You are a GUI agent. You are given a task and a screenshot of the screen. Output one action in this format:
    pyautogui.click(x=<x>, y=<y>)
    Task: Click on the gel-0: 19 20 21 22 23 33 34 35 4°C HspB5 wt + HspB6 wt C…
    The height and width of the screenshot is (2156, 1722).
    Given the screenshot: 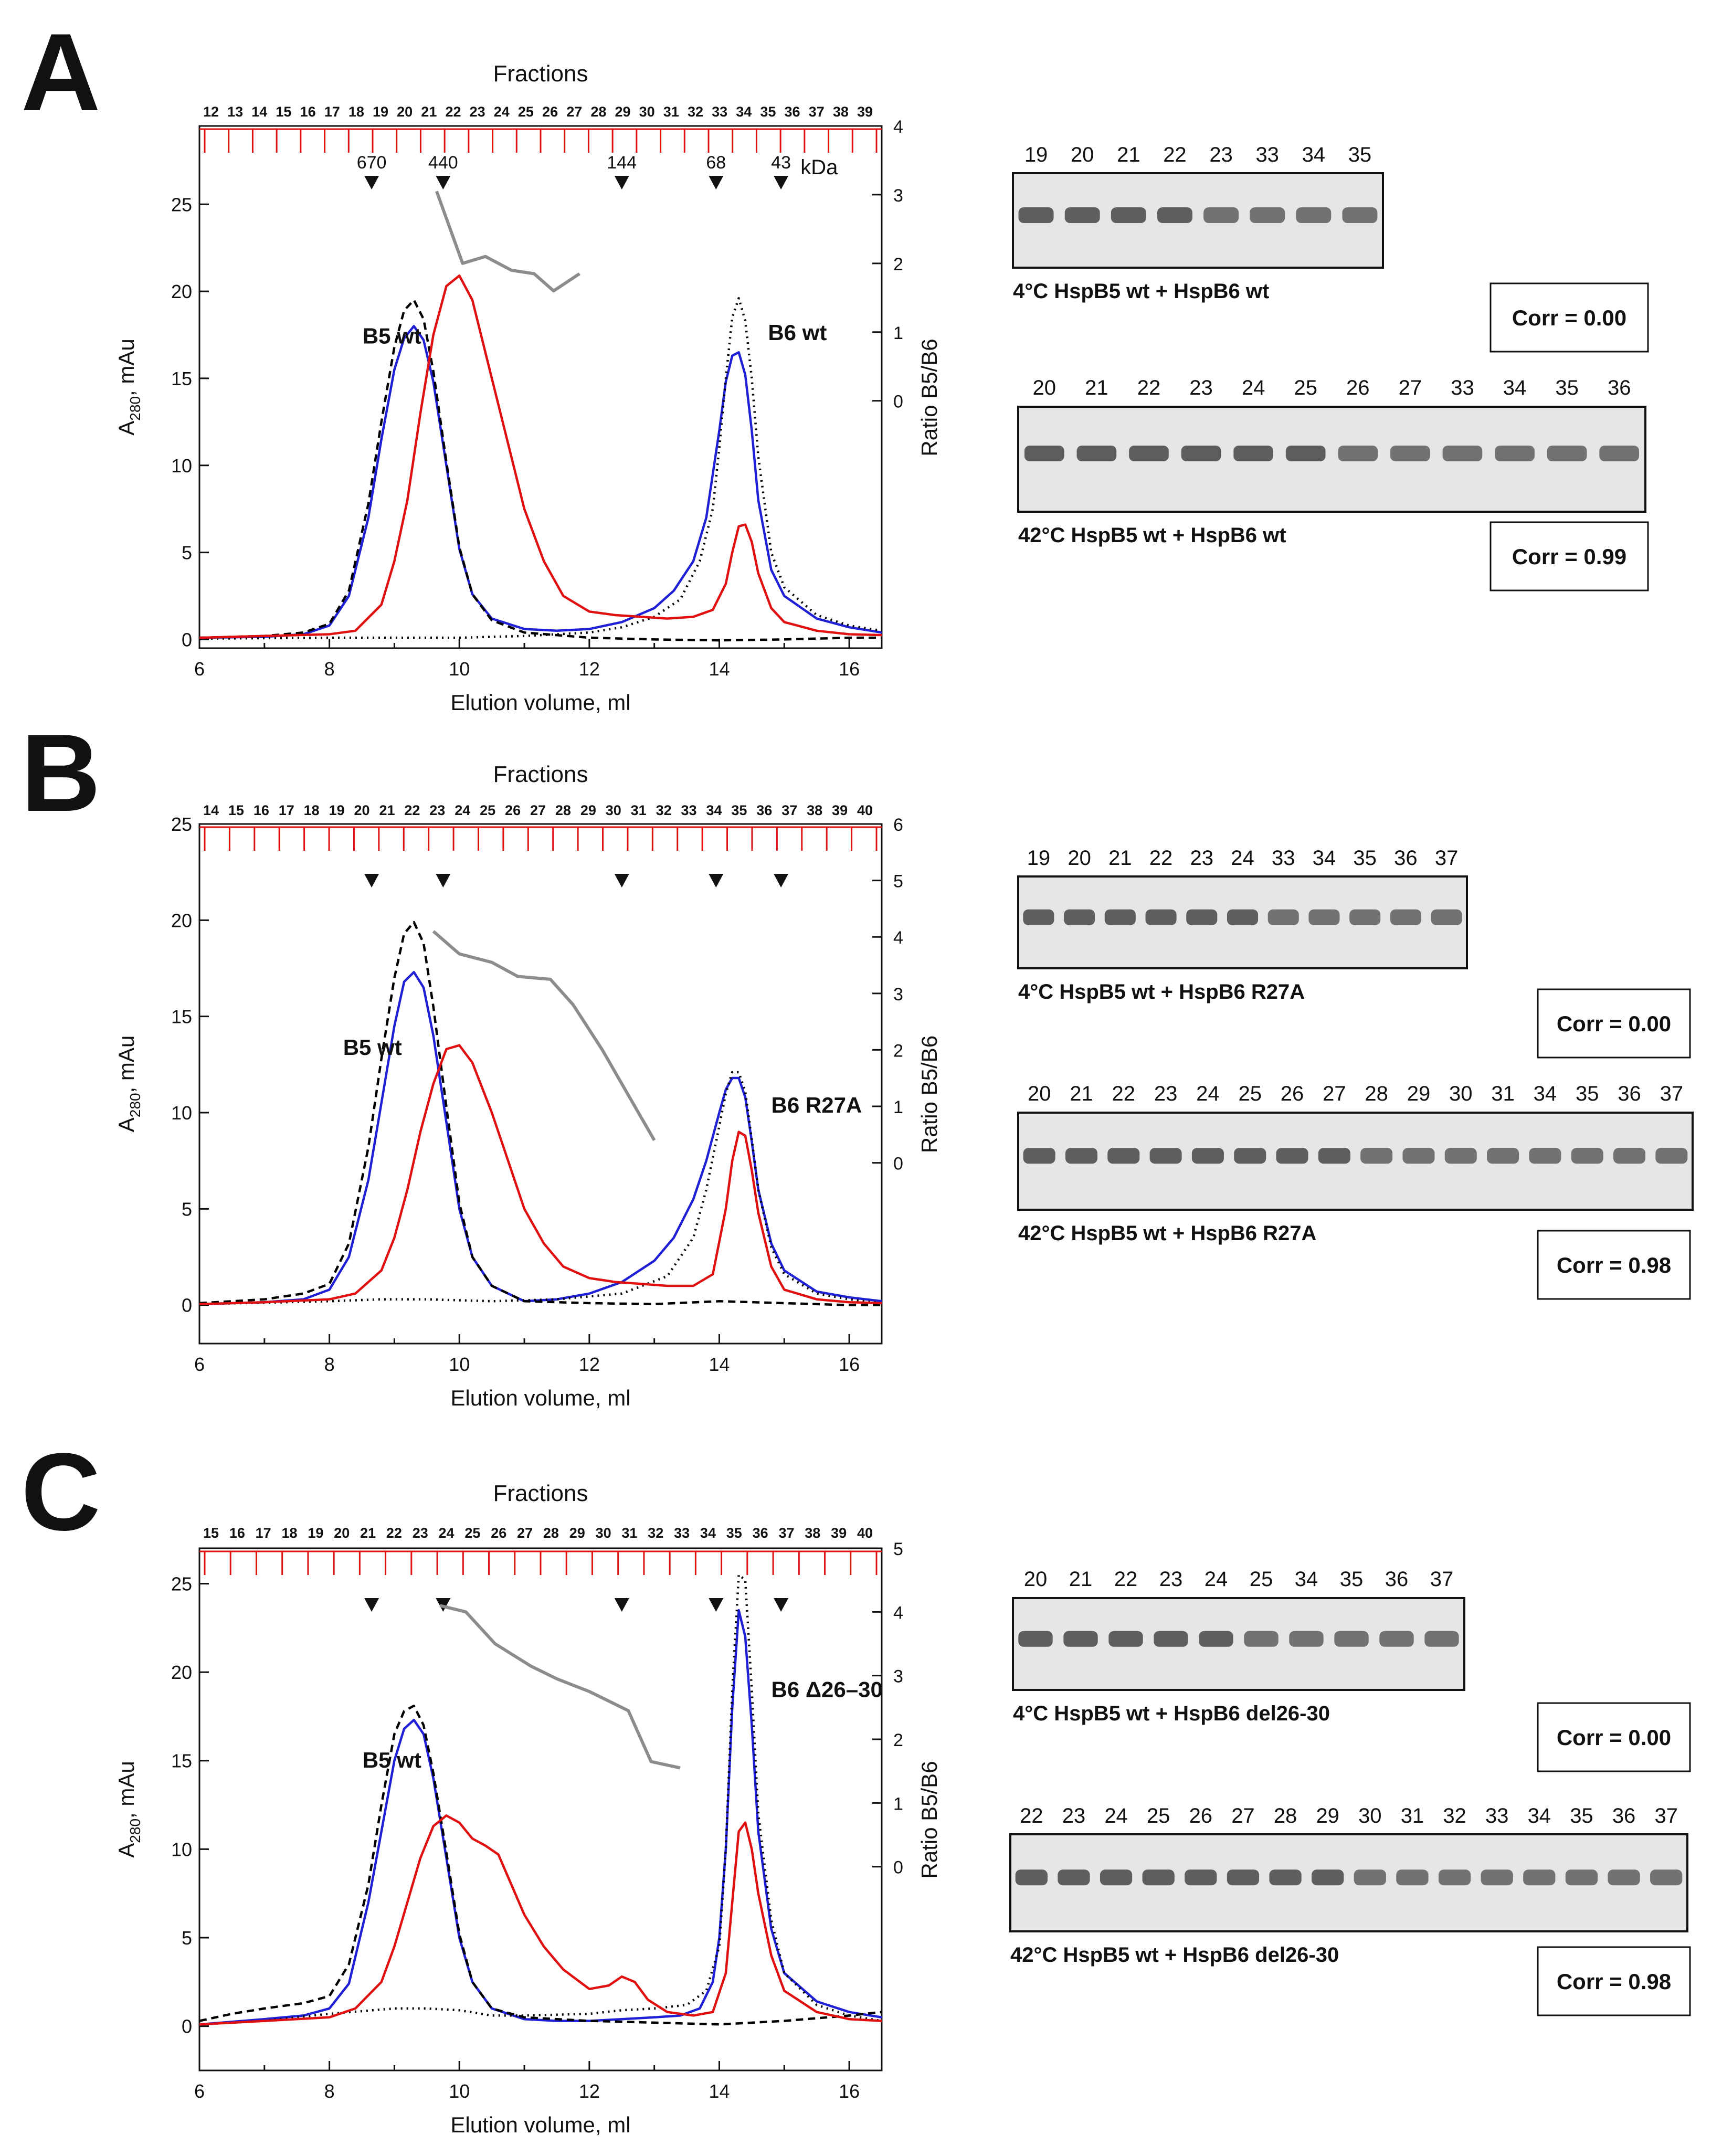 What is the action you would take?
    pyautogui.click(x=1330, y=248)
    